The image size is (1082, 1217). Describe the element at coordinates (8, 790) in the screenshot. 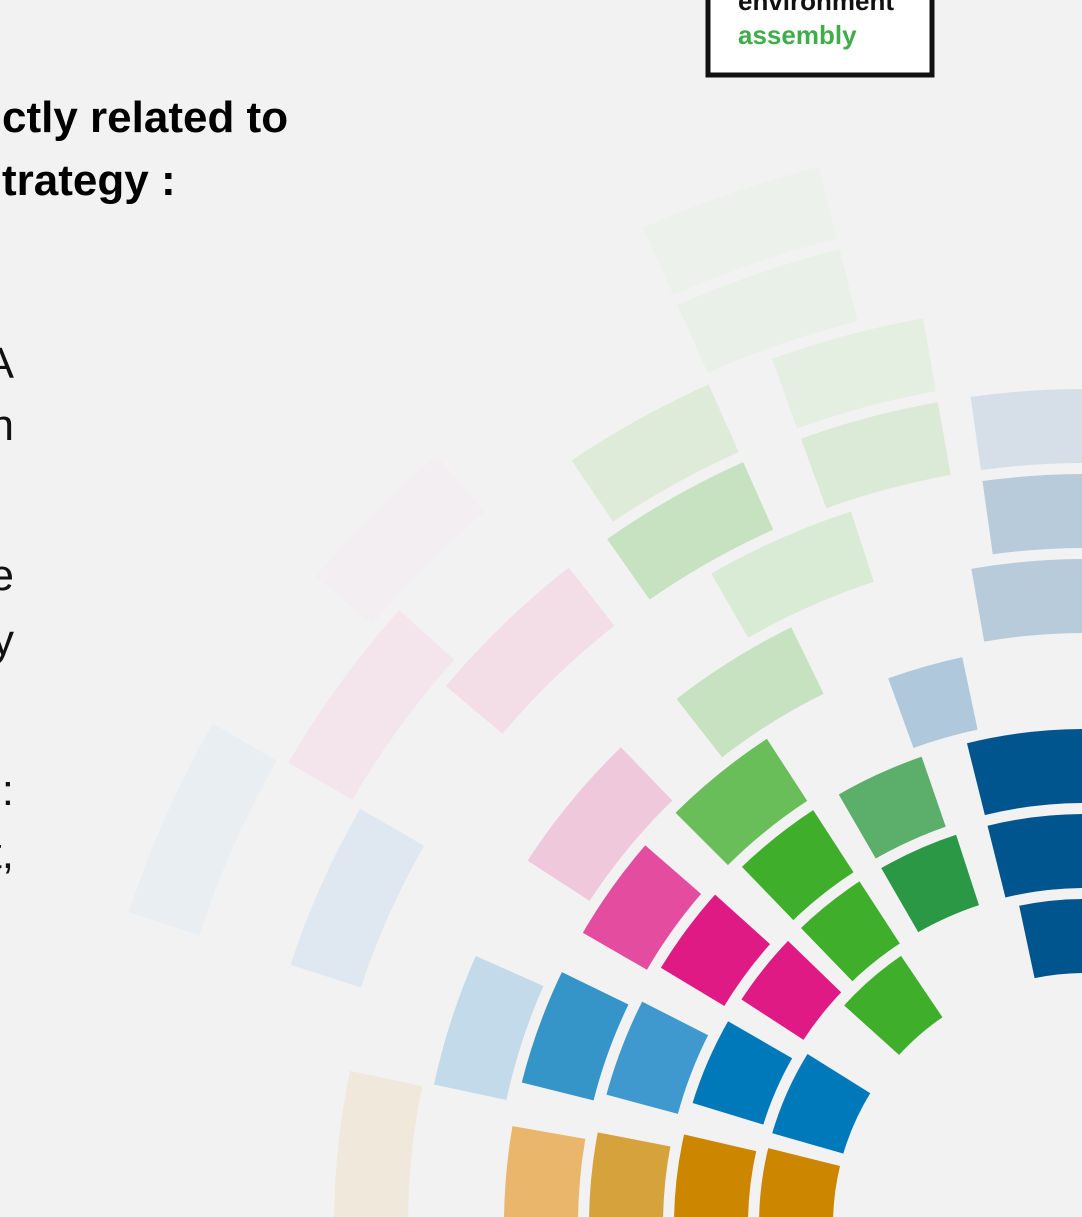

I see `body-fragment: :` at that location.